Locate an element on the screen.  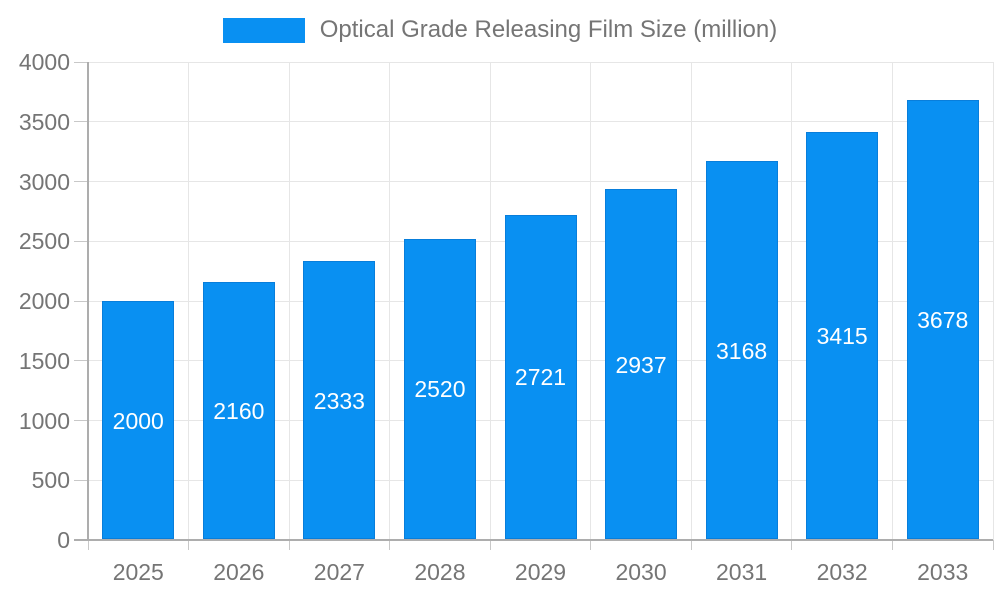
bar-2028 is located at coordinates (439, 388).